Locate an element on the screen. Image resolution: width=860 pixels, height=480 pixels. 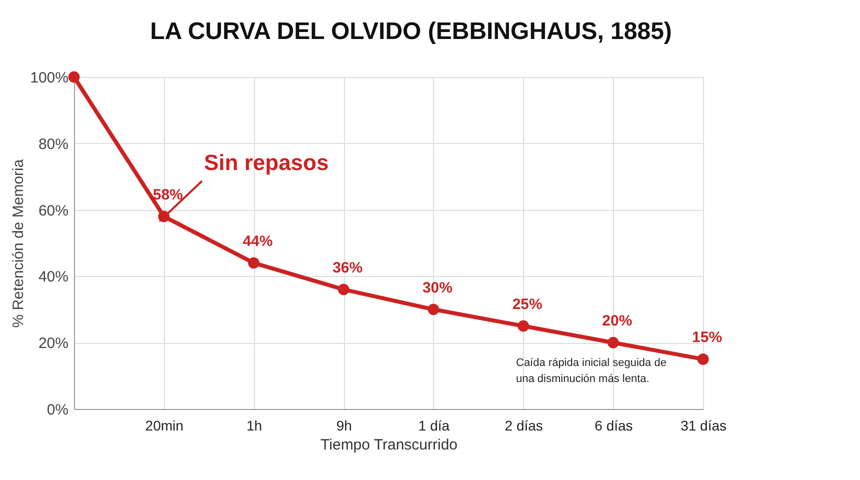
data-label: 36% is located at coordinates (347, 267).